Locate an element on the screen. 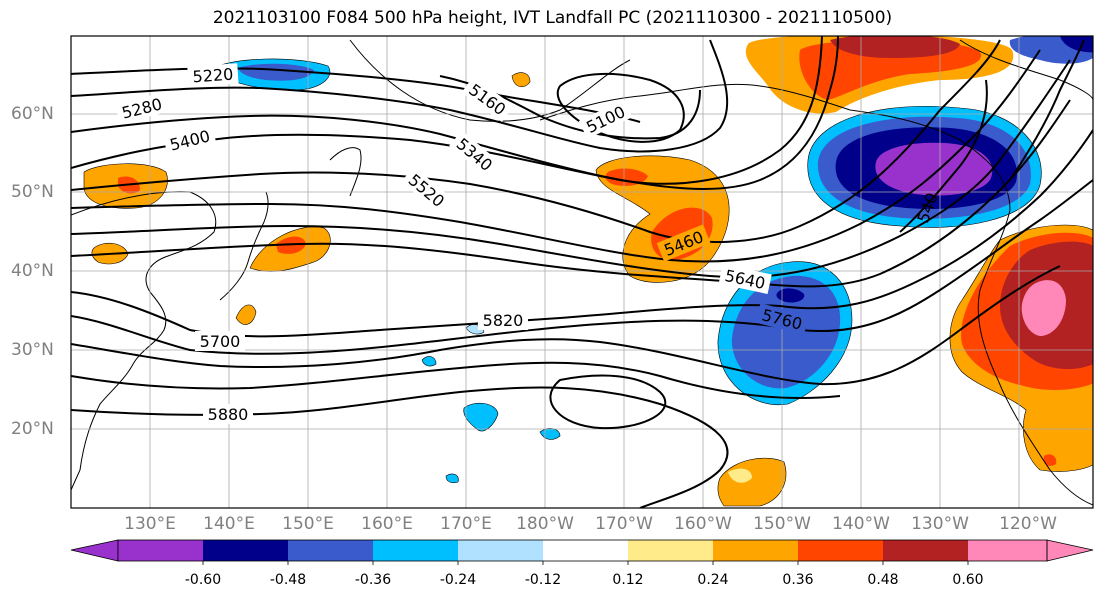  lon-label-160w: 160°W is located at coordinates (703, 524).